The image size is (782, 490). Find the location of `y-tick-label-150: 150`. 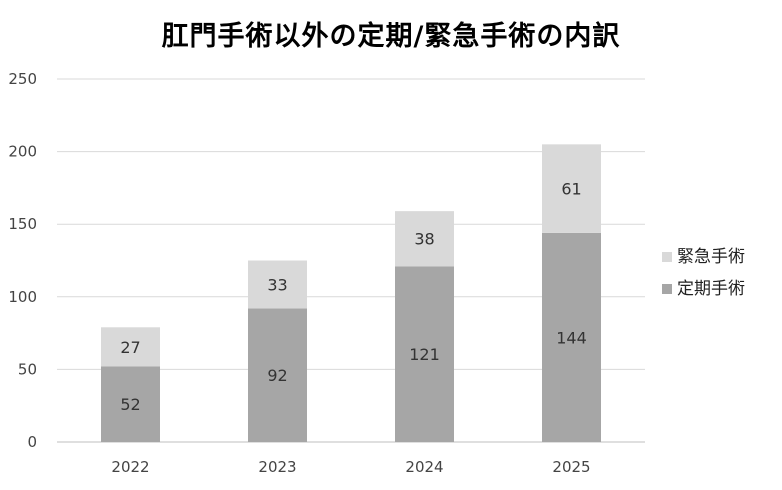

y-tick-label-150: 150 is located at coordinates (22, 224).